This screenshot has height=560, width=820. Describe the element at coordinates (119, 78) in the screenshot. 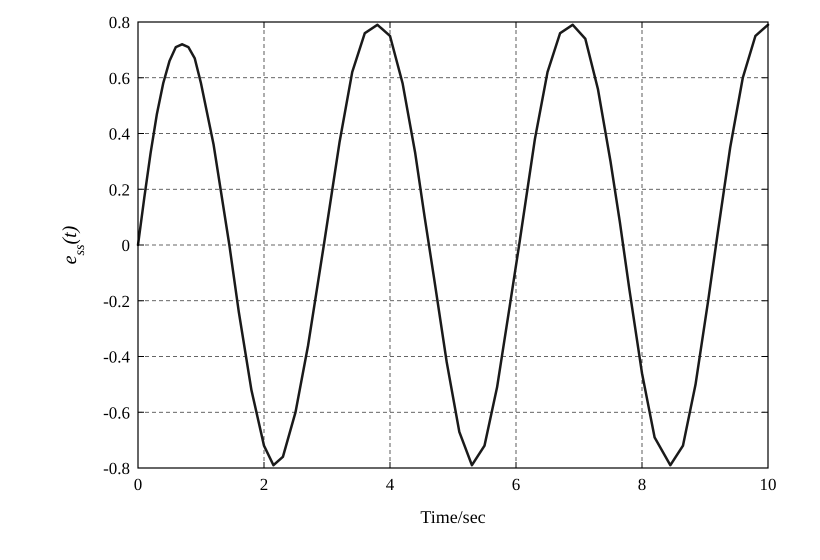

I see `y-tick-label: 0.6` at that location.